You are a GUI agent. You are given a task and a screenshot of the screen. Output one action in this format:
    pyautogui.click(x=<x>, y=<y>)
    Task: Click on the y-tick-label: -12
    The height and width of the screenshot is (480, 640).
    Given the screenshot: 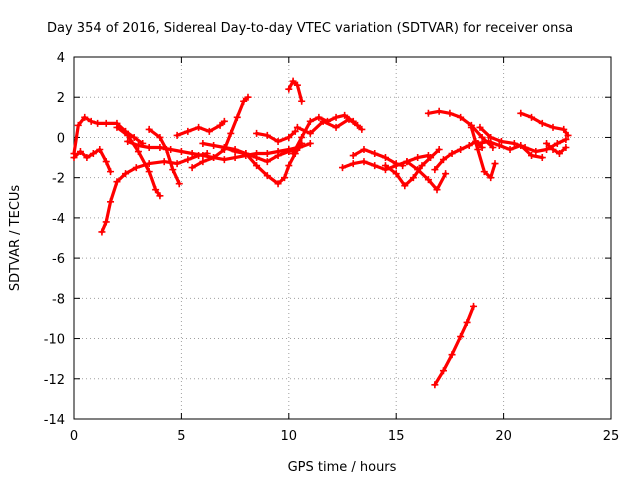 What is the action you would take?
    pyautogui.click(x=54, y=380)
    